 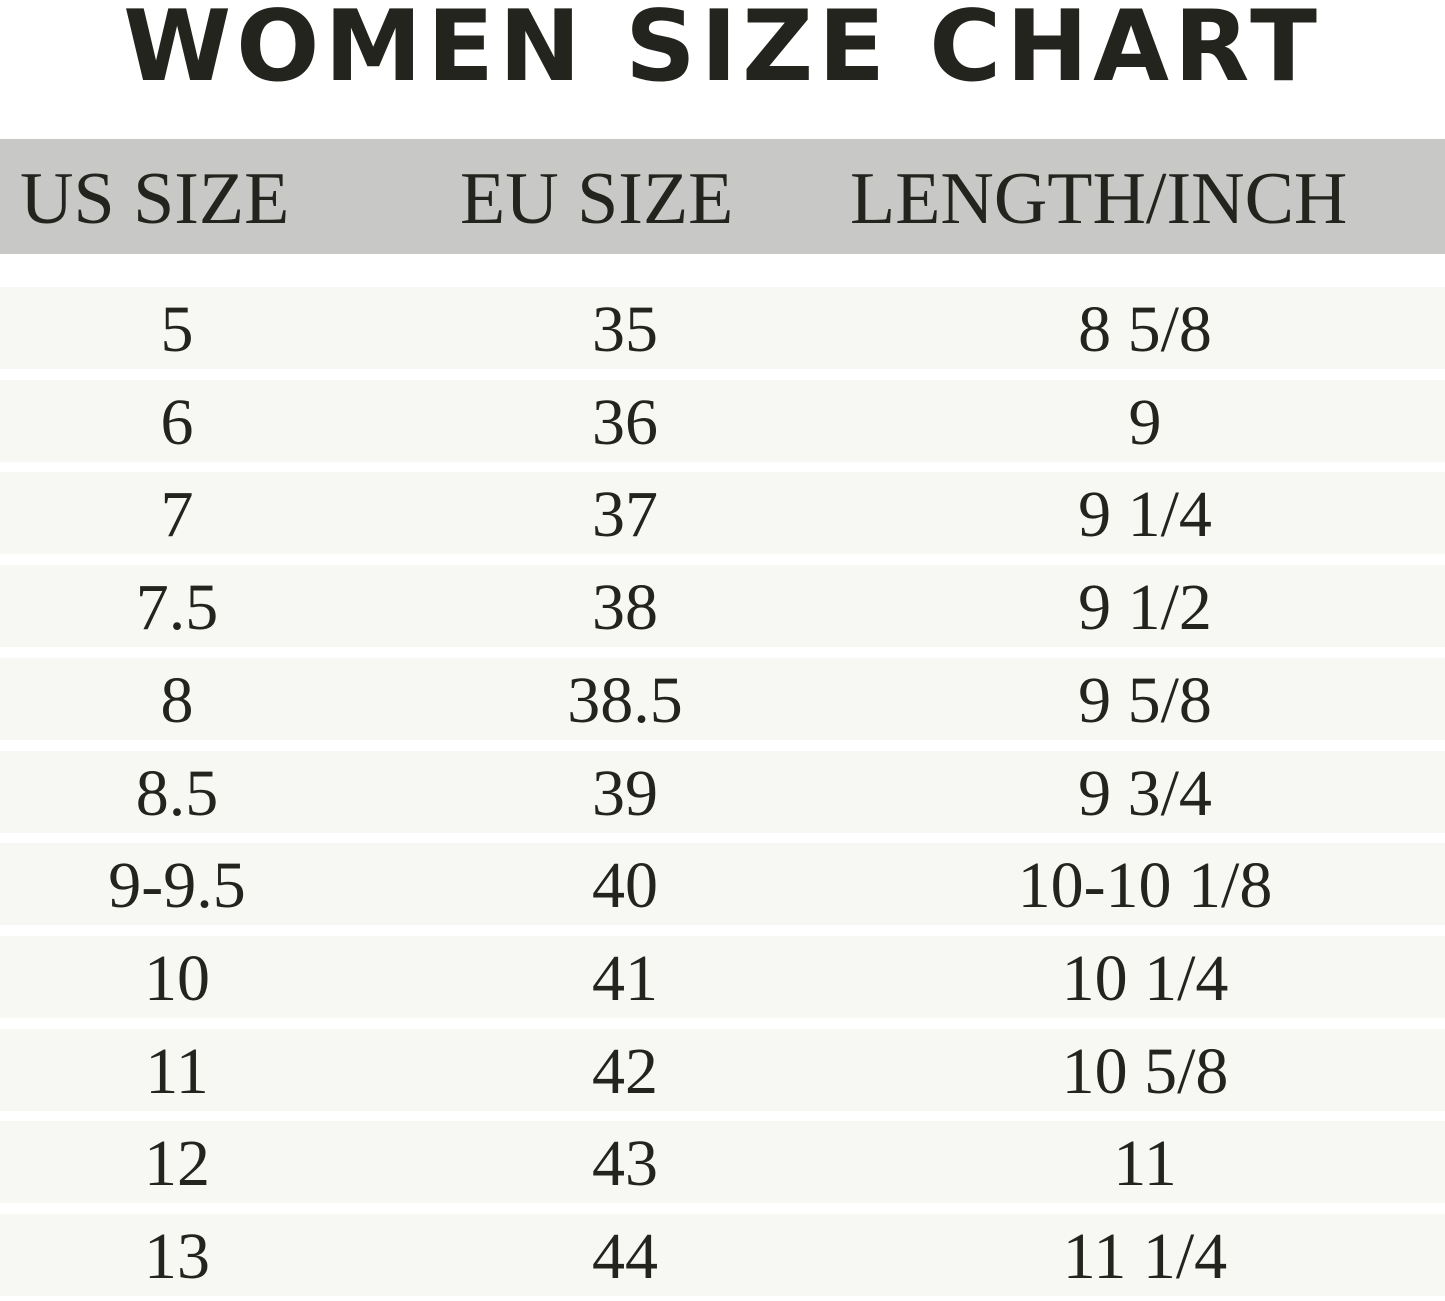 What do you see at coordinates (625, 1164) in the screenshot?
I see `eu-size-cell: 43` at bounding box center [625, 1164].